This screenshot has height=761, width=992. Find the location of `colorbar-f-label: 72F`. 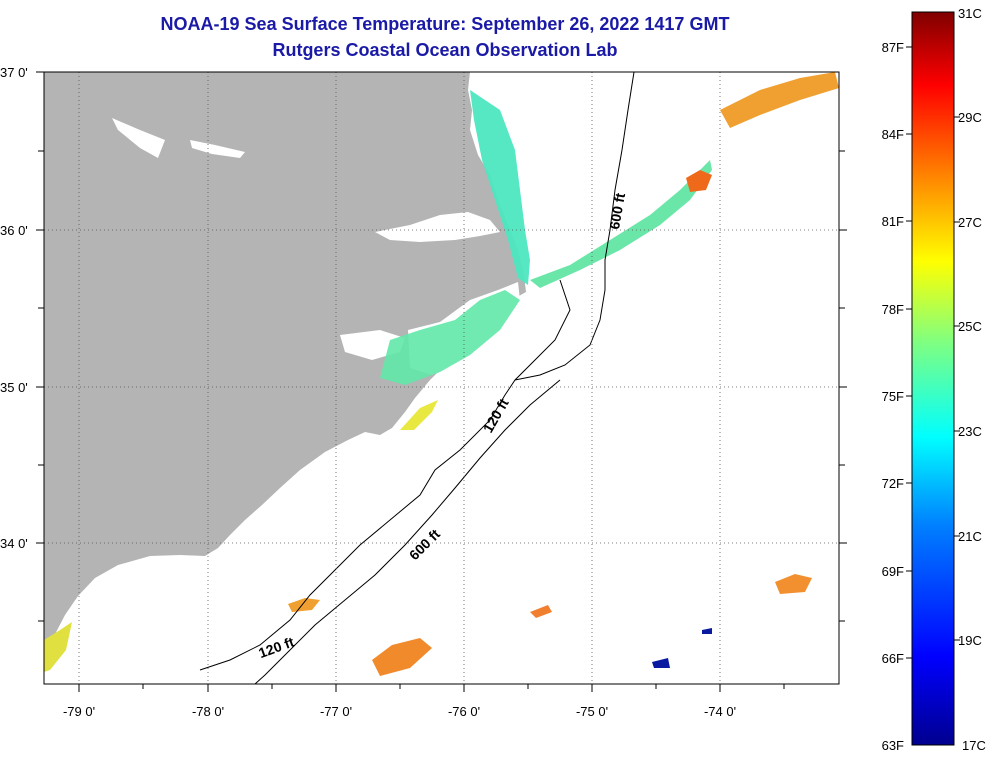

colorbar-f-label: 72F is located at coordinates (893, 483).